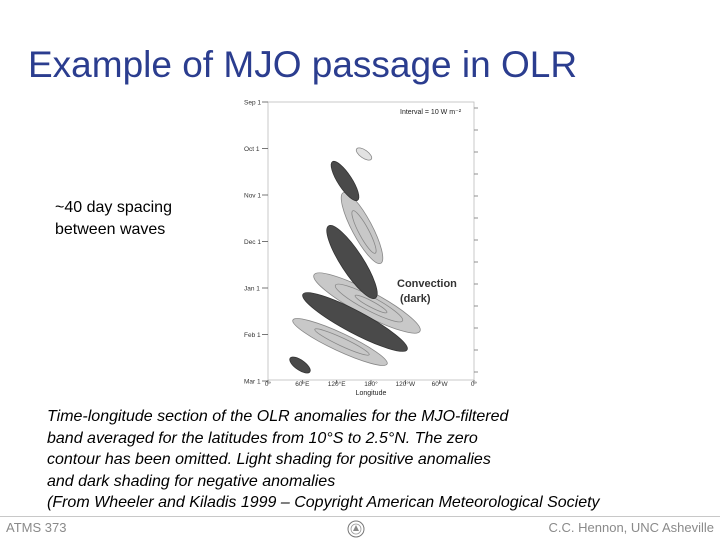 This screenshot has height=541, width=720. What do you see at coordinates (252, 149) in the screenshot?
I see `time-tick-label: Oct 1` at bounding box center [252, 149].